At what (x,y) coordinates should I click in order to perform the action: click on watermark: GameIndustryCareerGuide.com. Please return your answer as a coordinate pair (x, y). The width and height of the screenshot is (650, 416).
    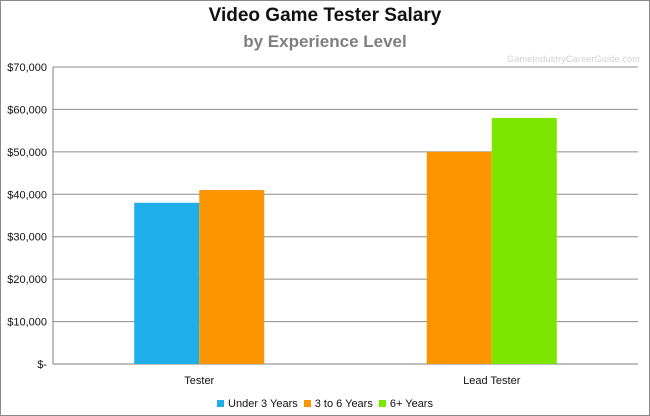
    Looking at the image, I should click on (573, 59).